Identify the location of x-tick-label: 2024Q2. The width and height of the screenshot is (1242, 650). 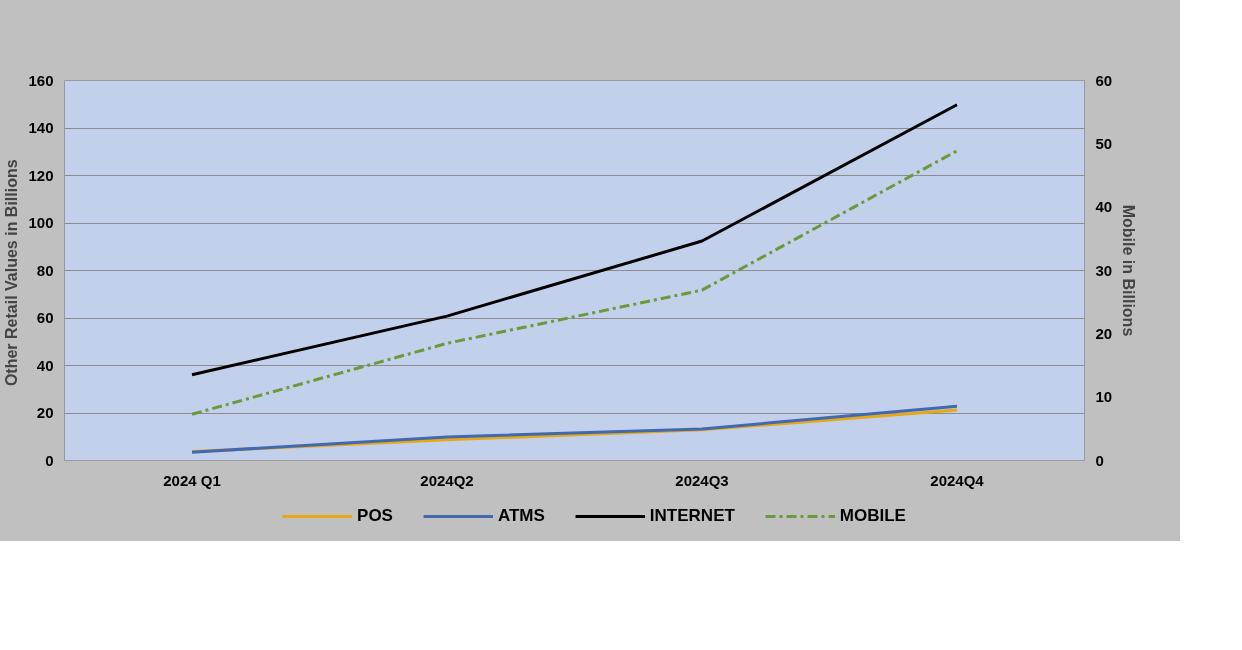
(447, 480).